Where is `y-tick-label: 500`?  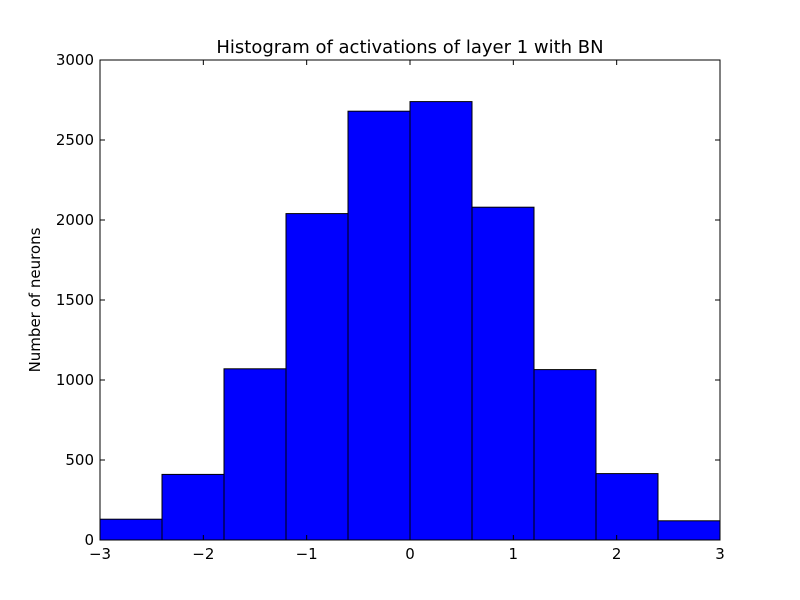 y-tick-label: 500 is located at coordinates (79, 460).